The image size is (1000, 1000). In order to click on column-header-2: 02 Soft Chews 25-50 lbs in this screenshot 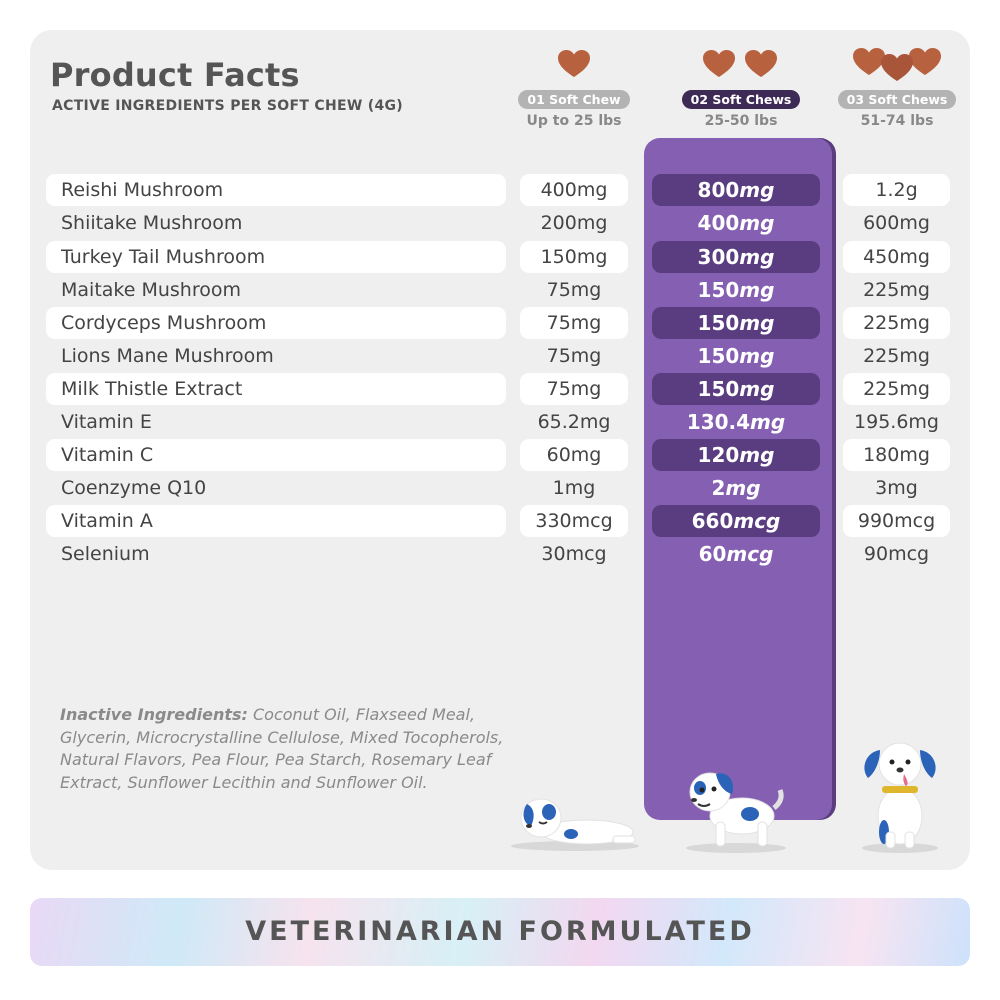, I will do `click(741, 88)`.